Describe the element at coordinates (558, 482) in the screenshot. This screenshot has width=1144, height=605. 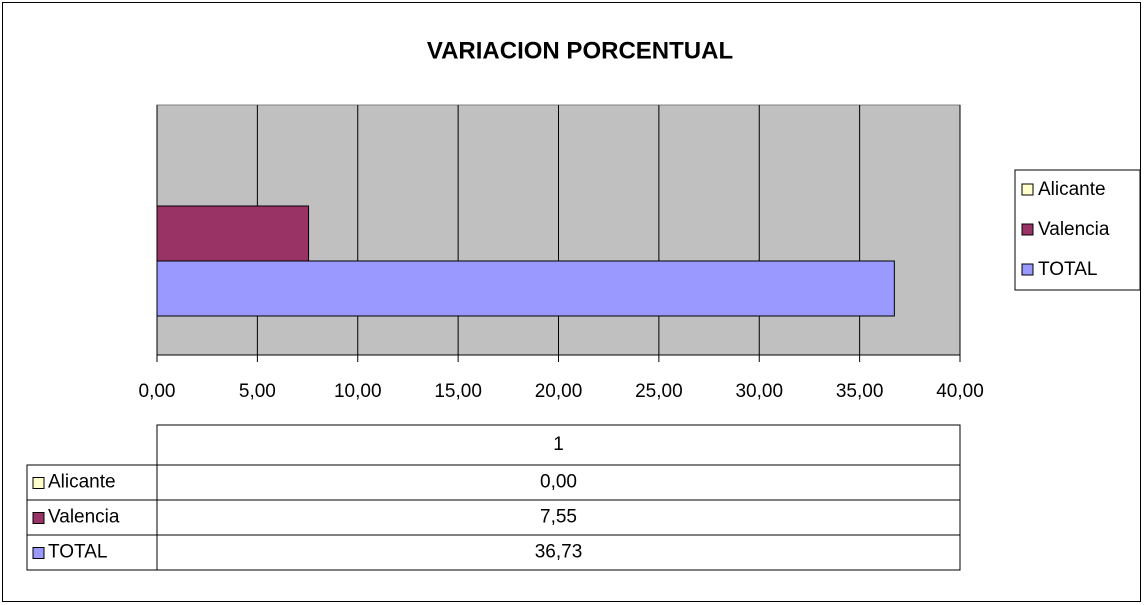
I see `table-value: 0,00` at that location.